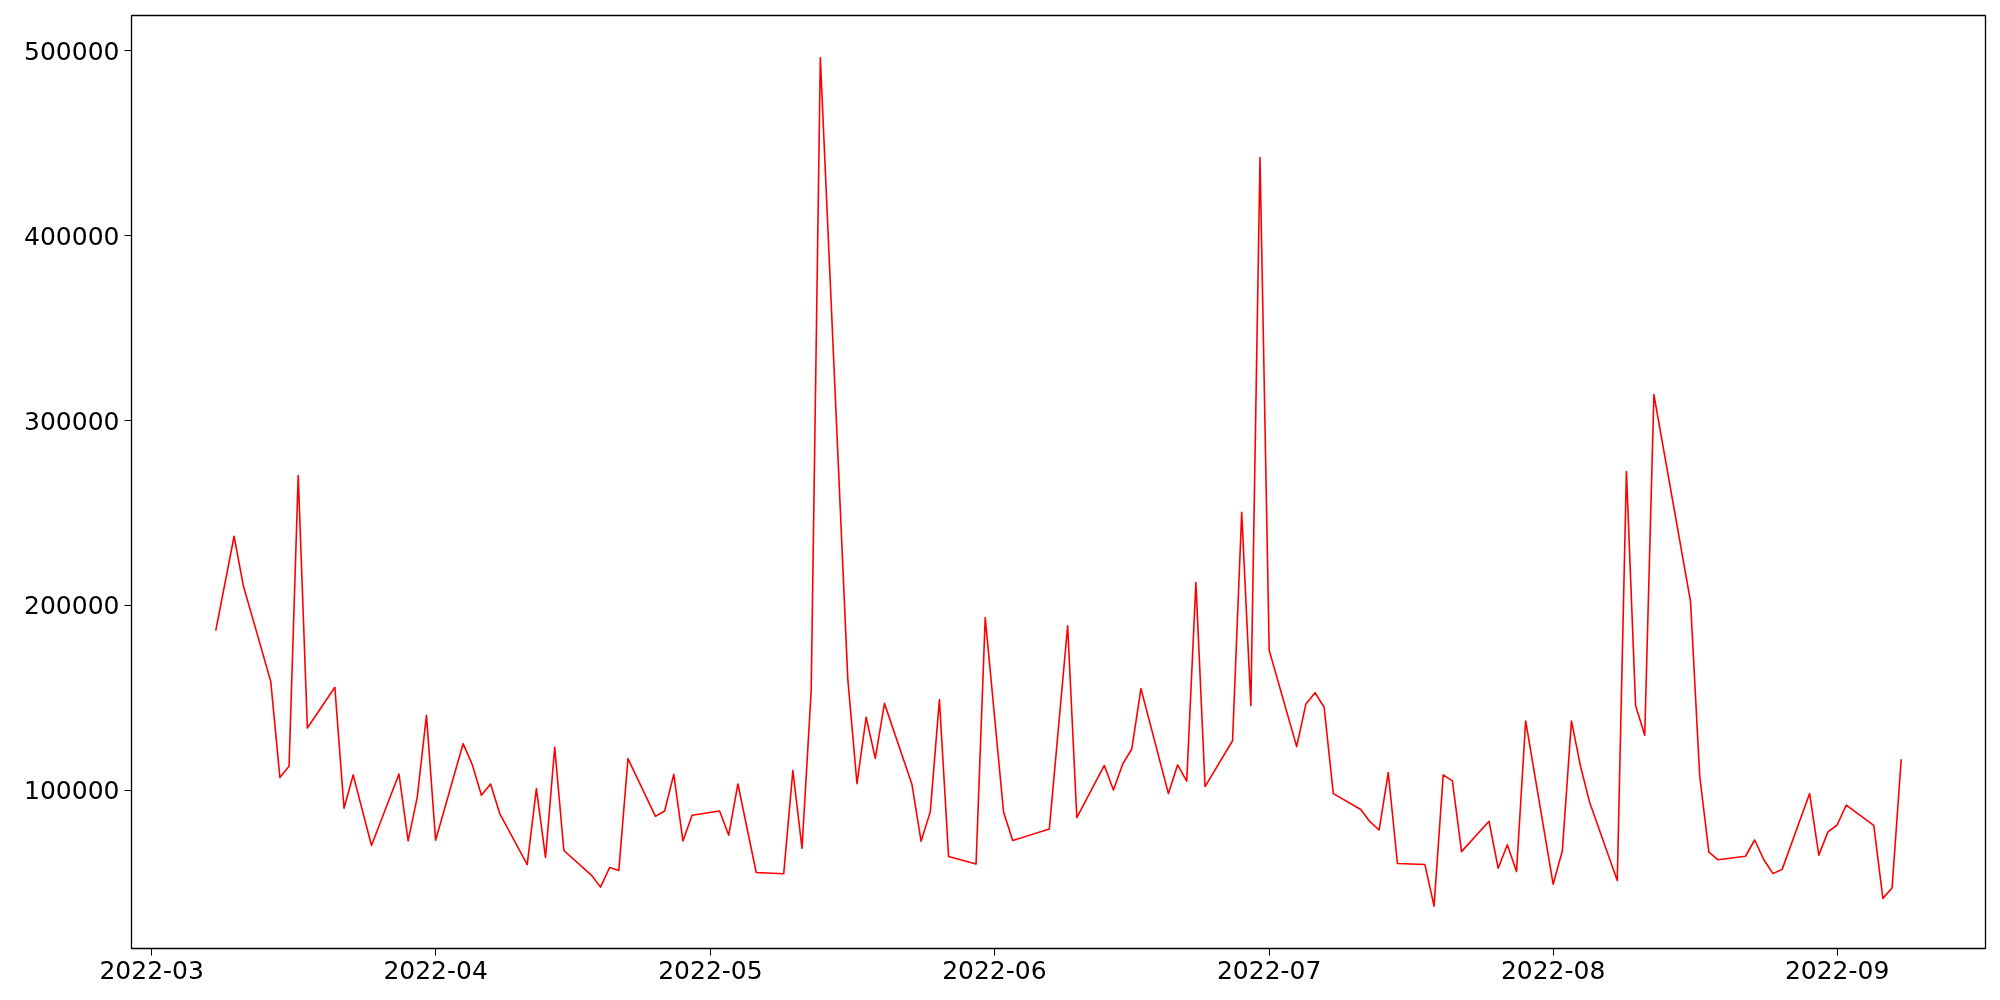  What do you see at coordinates (72, 236) in the screenshot?
I see `y-tick-label: 400000` at bounding box center [72, 236].